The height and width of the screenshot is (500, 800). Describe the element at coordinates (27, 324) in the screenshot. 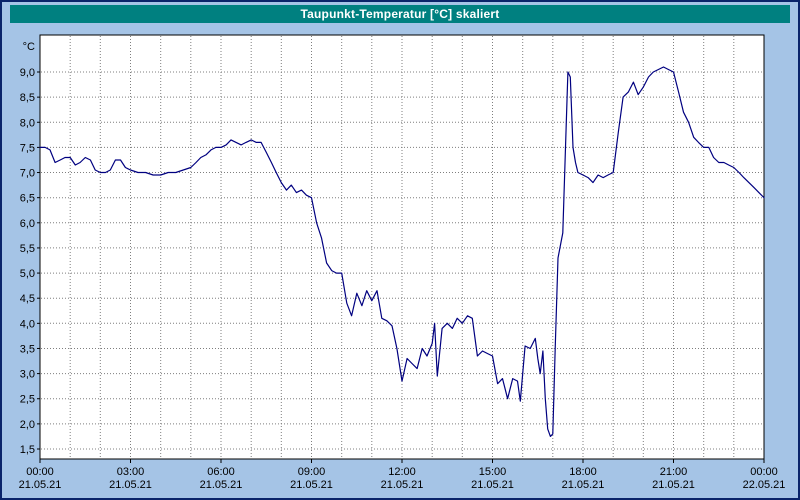

I see `y-tick-label: 4,0` at that location.